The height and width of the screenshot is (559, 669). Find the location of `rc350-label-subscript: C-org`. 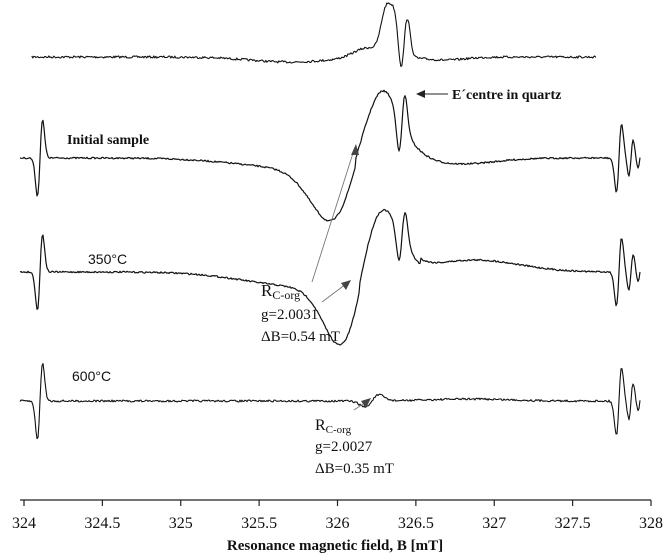

rc350-label-subscript: C-org is located at coordinates (286, 295).